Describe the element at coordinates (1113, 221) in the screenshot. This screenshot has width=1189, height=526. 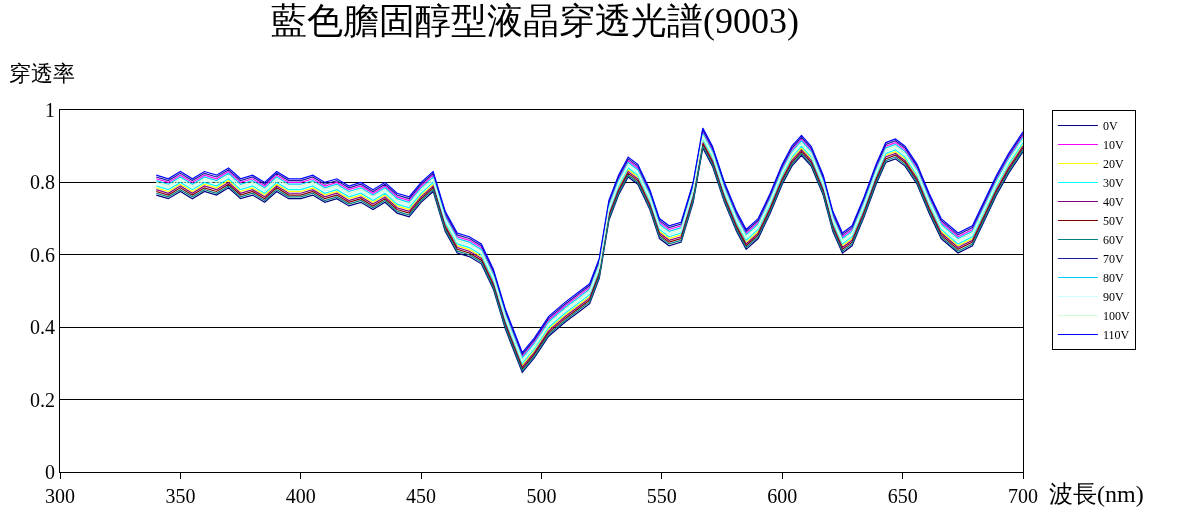
I see `legend-label: 50V` at that location.